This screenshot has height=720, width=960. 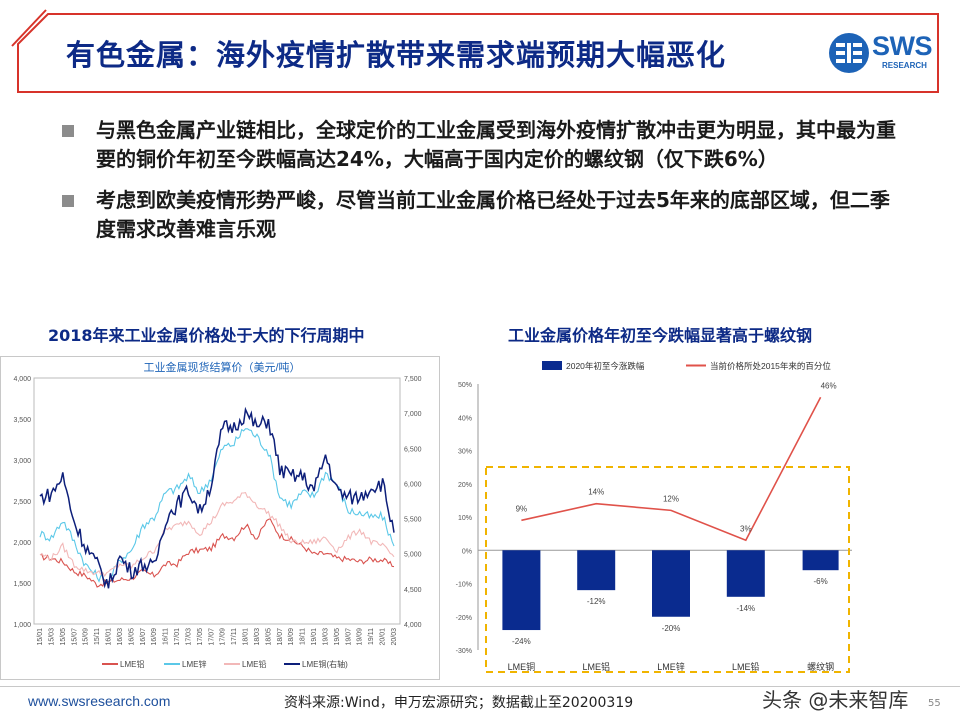 I want to click on x-tick-label: 17/03, so click(x=188, y=637).